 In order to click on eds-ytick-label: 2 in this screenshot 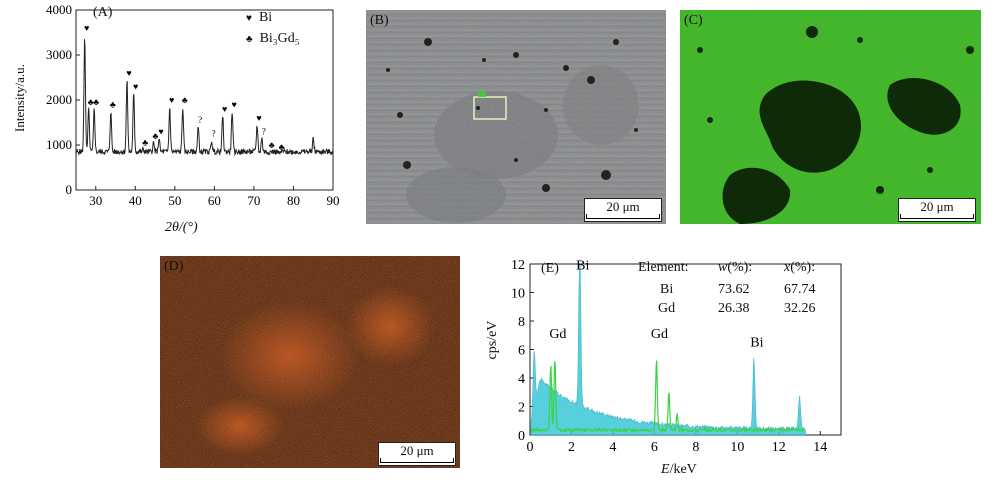, I will do `click(521, 408)`.